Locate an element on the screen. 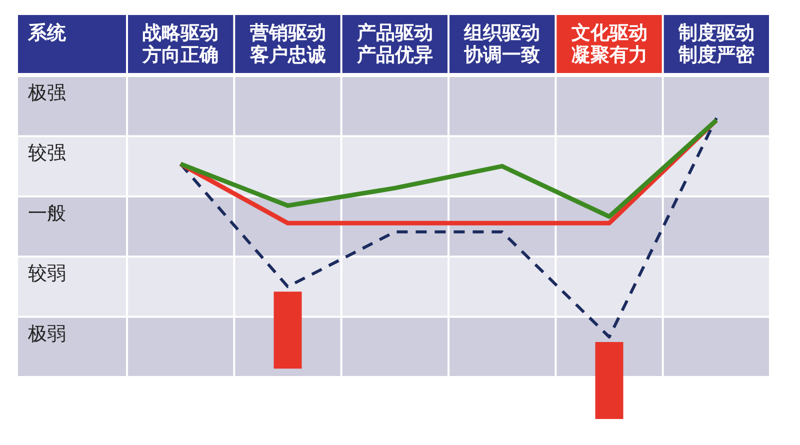  x-tick-label: 战略驱动方向正确 is located at coordinates (180, 44).